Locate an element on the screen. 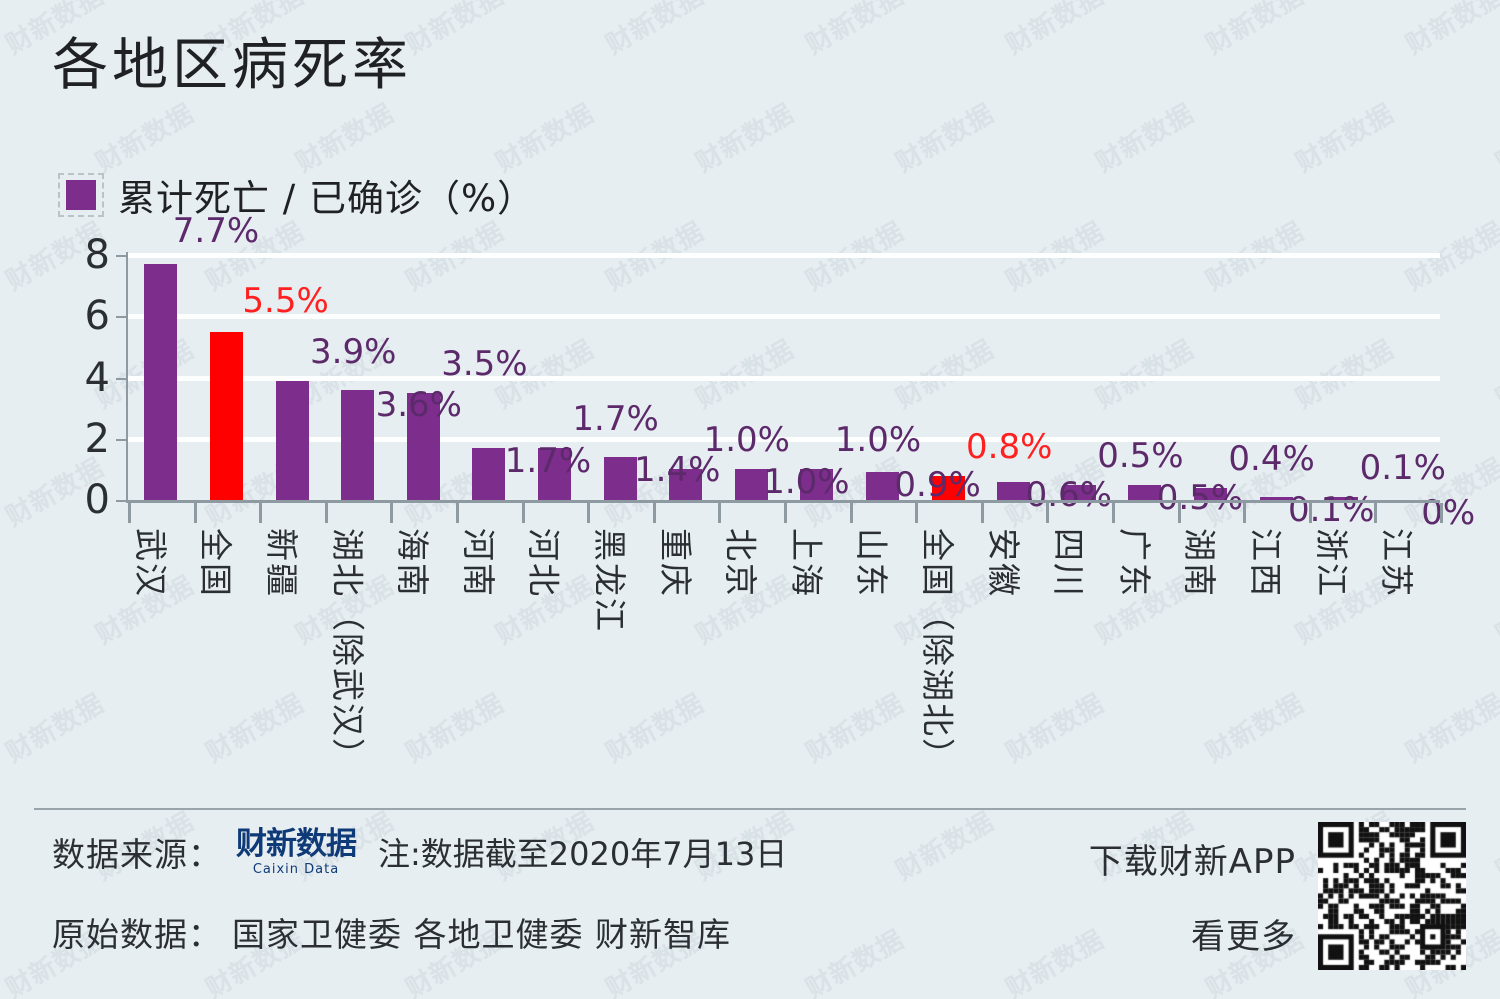 The image size is (1500, 999). legend: 累计死亡 / 已确诊（%） is located at coordinates (296, 195).